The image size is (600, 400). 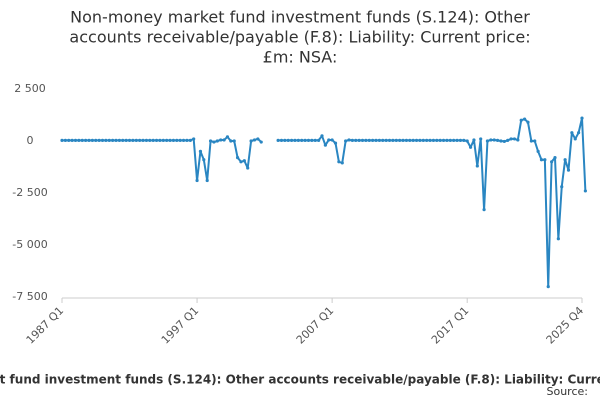 I want to click on x-tick-label: 2017 Q1, so click(x=450, y=325).